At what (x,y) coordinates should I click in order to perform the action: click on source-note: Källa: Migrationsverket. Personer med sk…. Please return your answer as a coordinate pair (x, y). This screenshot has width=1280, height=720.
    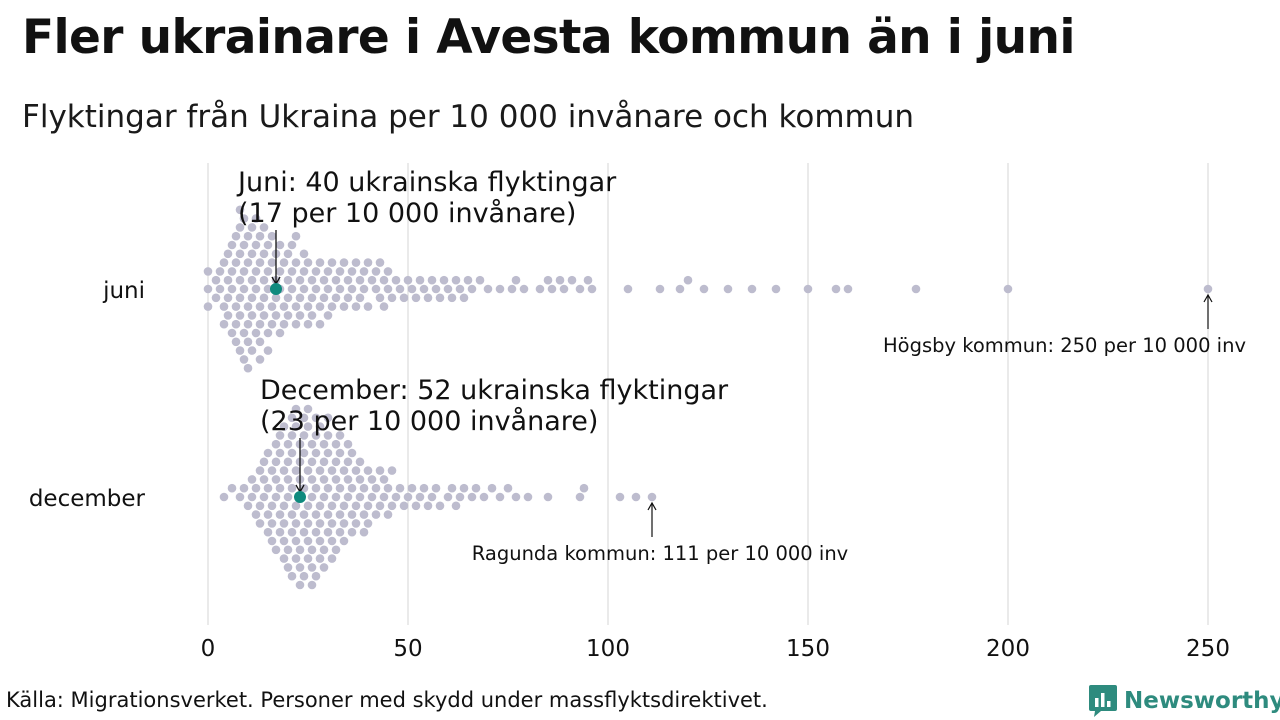
    Looking at the image, I should click on (387, 700).